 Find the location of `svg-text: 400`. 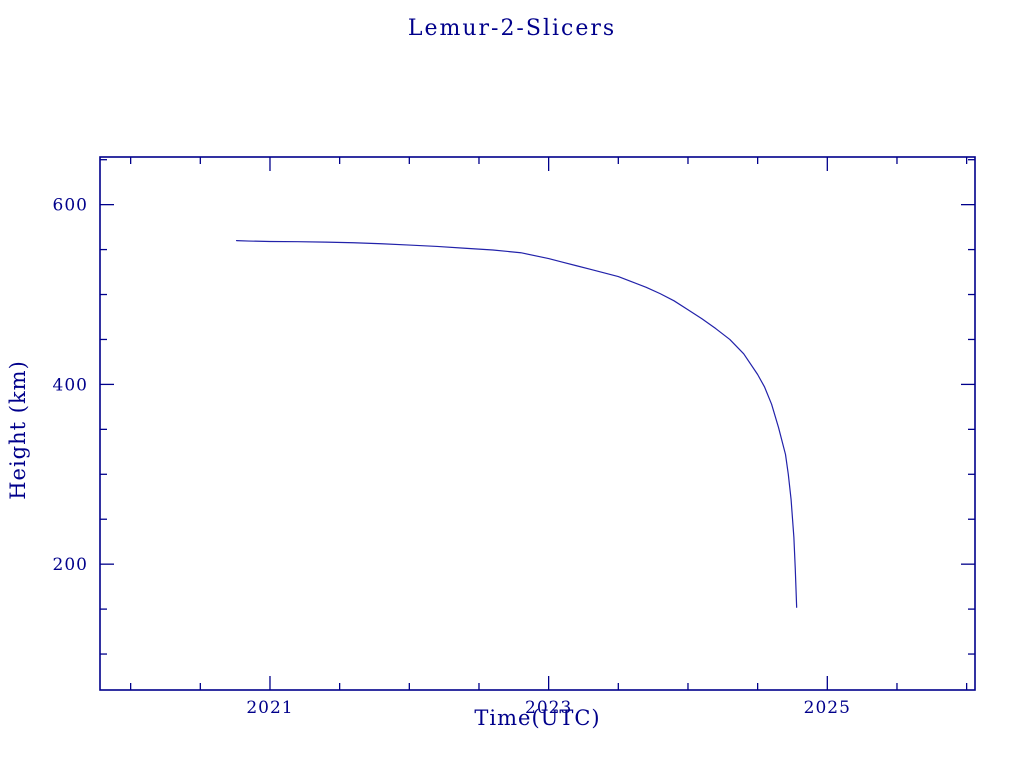

svg-text: 400 is located at coordinates (70, 385).